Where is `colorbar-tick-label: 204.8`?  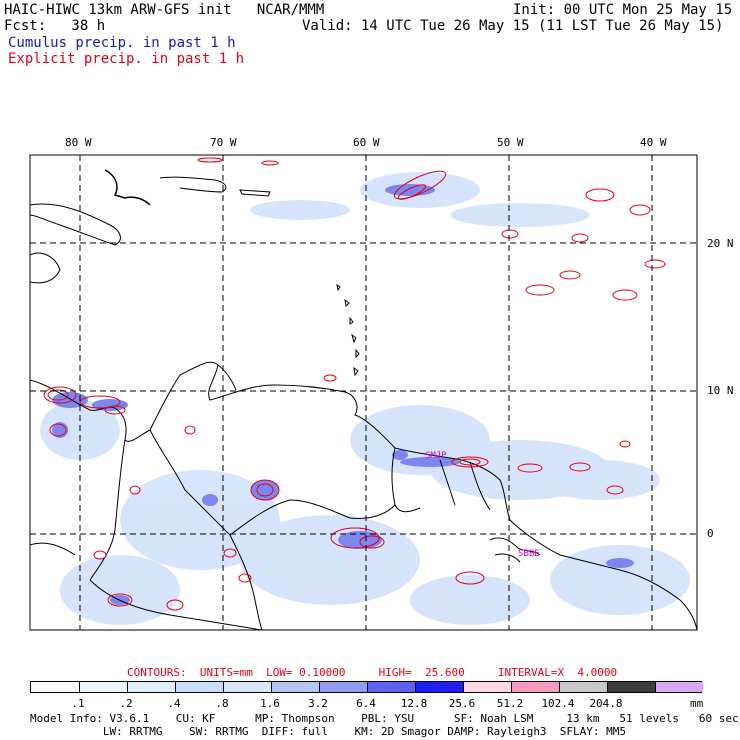 colorbar-tick-label: 204.8 is located at coordinates (606, 703).